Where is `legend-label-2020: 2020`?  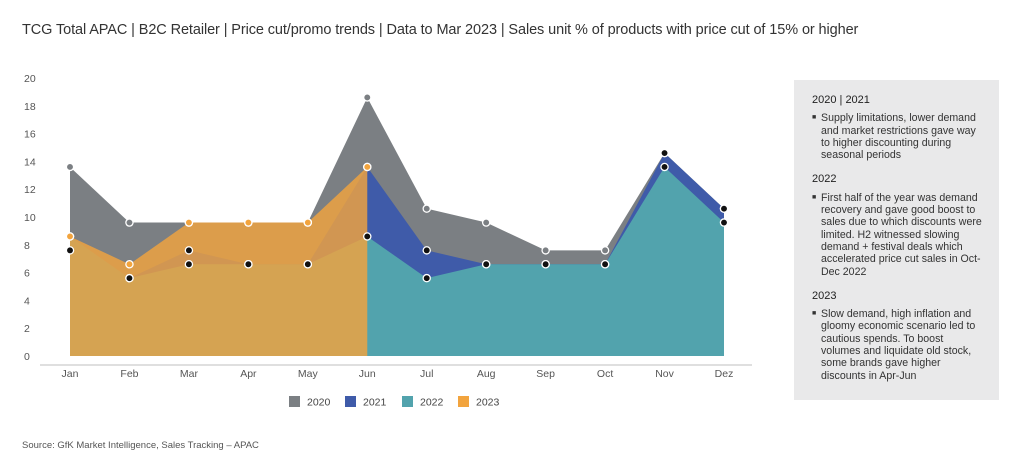 legend-label-2020: 2020 is located at coordinates (319, 403).